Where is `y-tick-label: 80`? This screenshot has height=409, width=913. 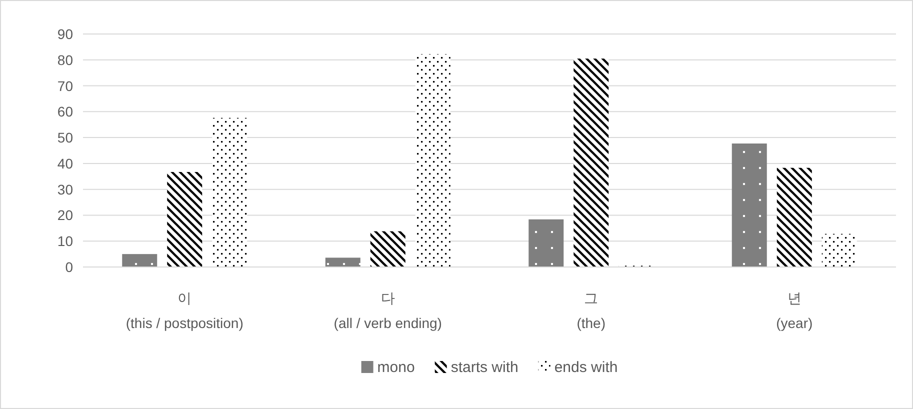
y-tick-label: 80 is located at coordinates (65, 60).